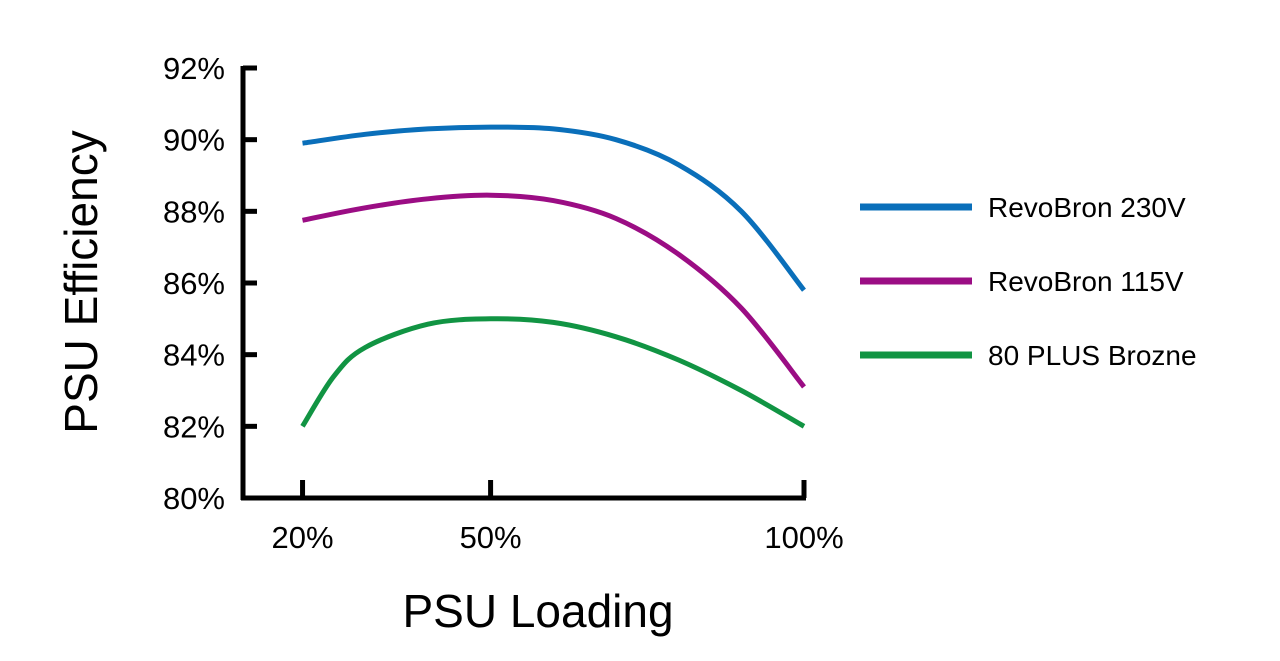 The width and height of the screenshot is (1280, 661). I want to click on series-line-revobron-230v, so click(554, 208).